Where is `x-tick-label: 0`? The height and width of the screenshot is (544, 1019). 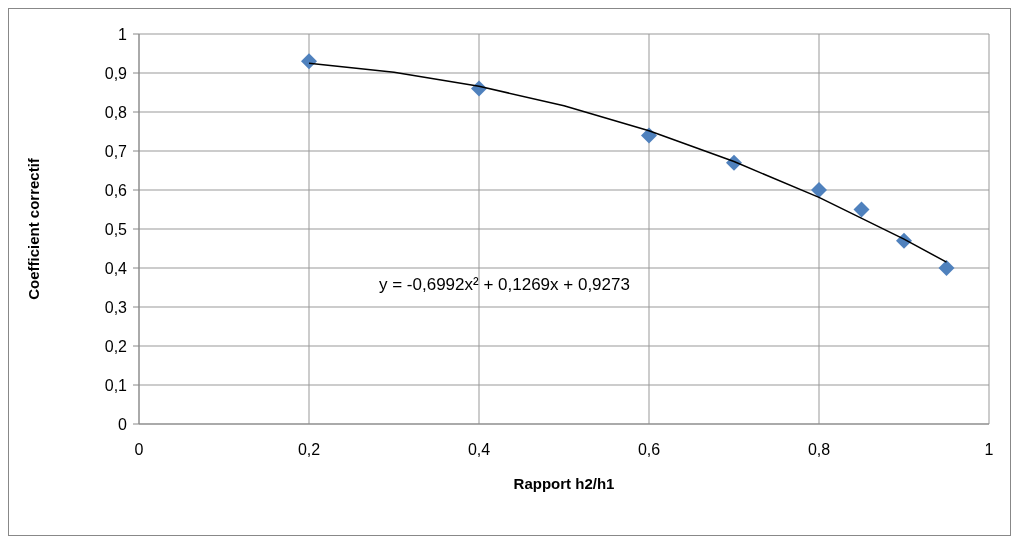 x-tick-label: 0 is located at coordinates (139, 450).